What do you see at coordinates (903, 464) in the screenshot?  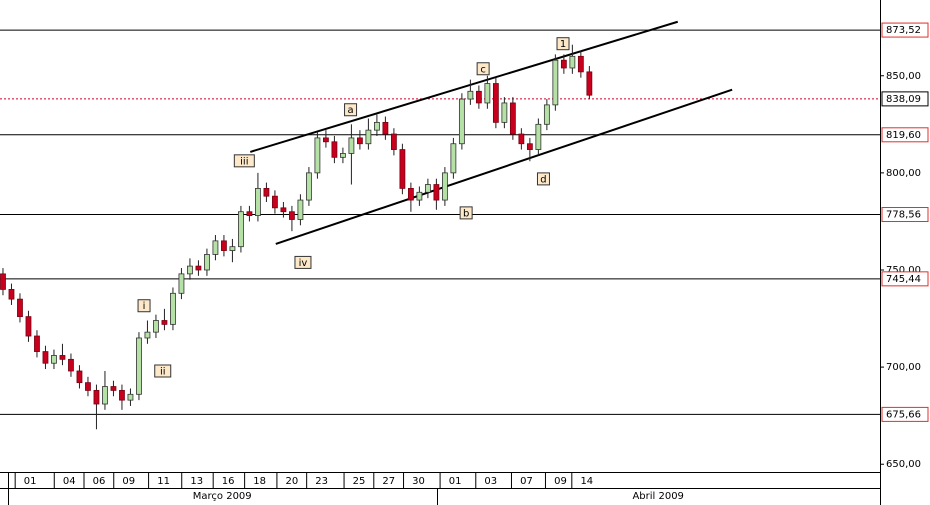 I see `y-tick-label: 650,00` at bounding box center [903, 464].